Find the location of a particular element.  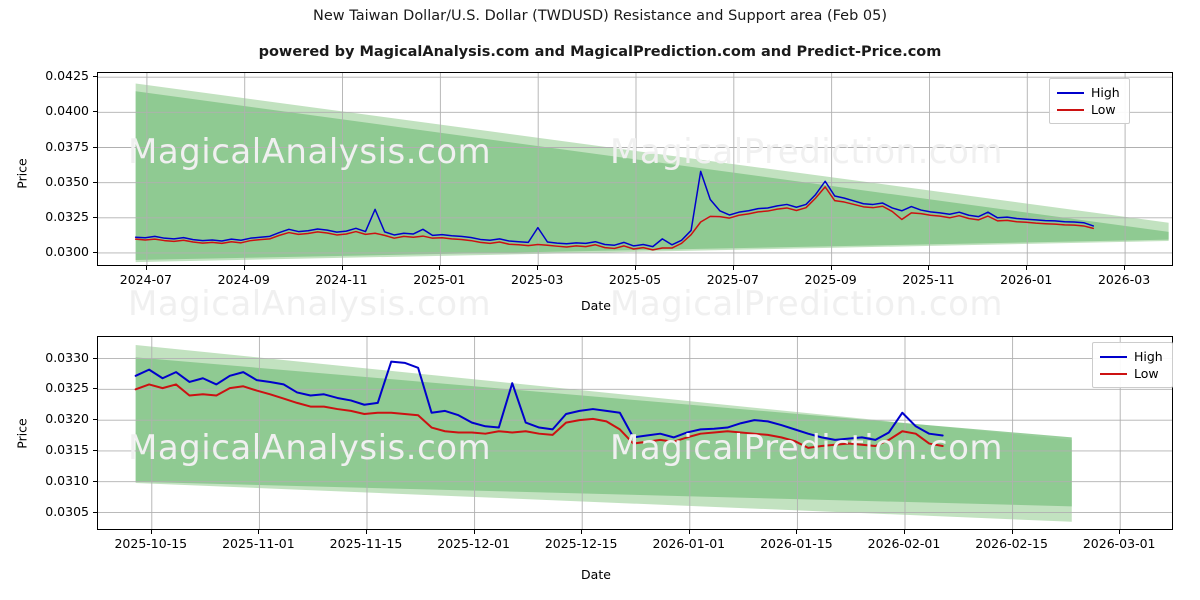

x-tick-label: 2026-02-15 is located at coordinates (1011, 543).